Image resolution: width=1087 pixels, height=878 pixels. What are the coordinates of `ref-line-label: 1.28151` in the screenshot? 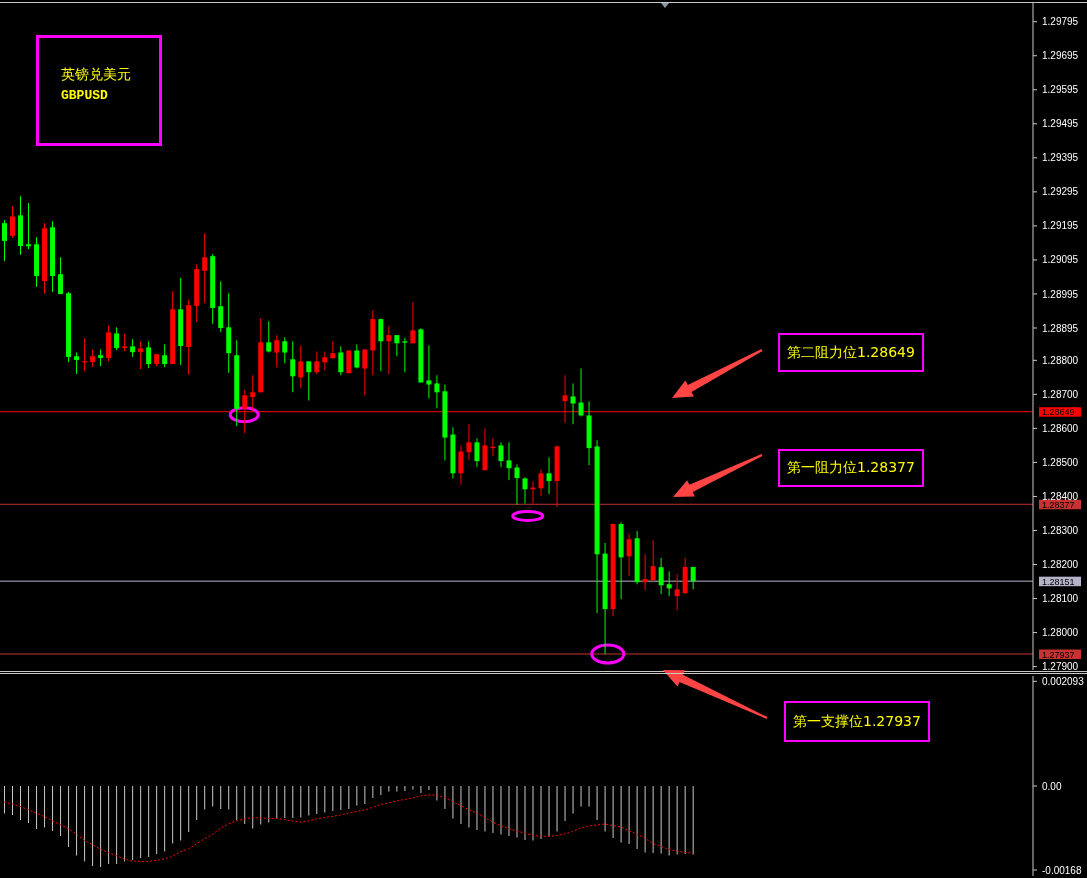 It's located at (1058, 581).